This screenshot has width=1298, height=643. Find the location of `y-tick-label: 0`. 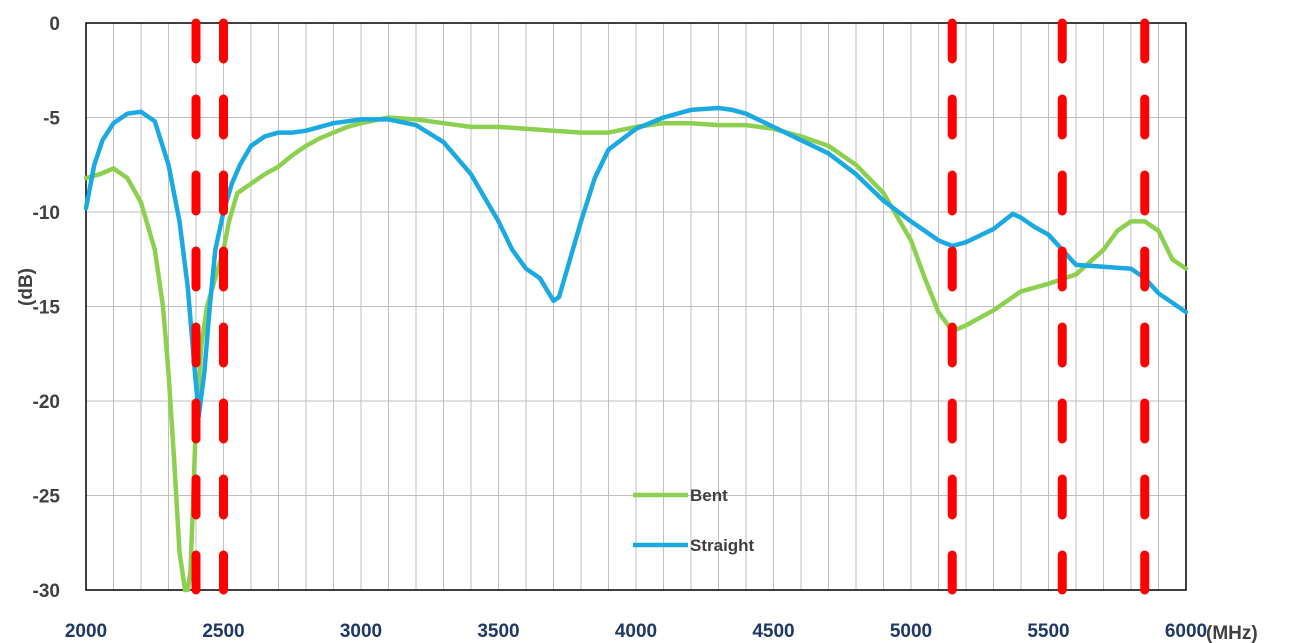

y-tick-label: 0 is located at coordinates (54, 24).